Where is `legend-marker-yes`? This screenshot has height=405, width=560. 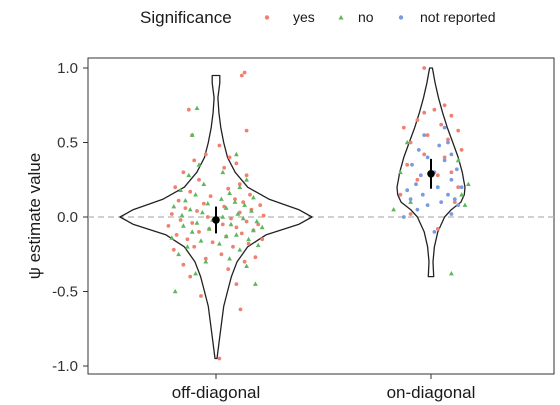
legend-marker-yes is located at coordinates (267, 17).